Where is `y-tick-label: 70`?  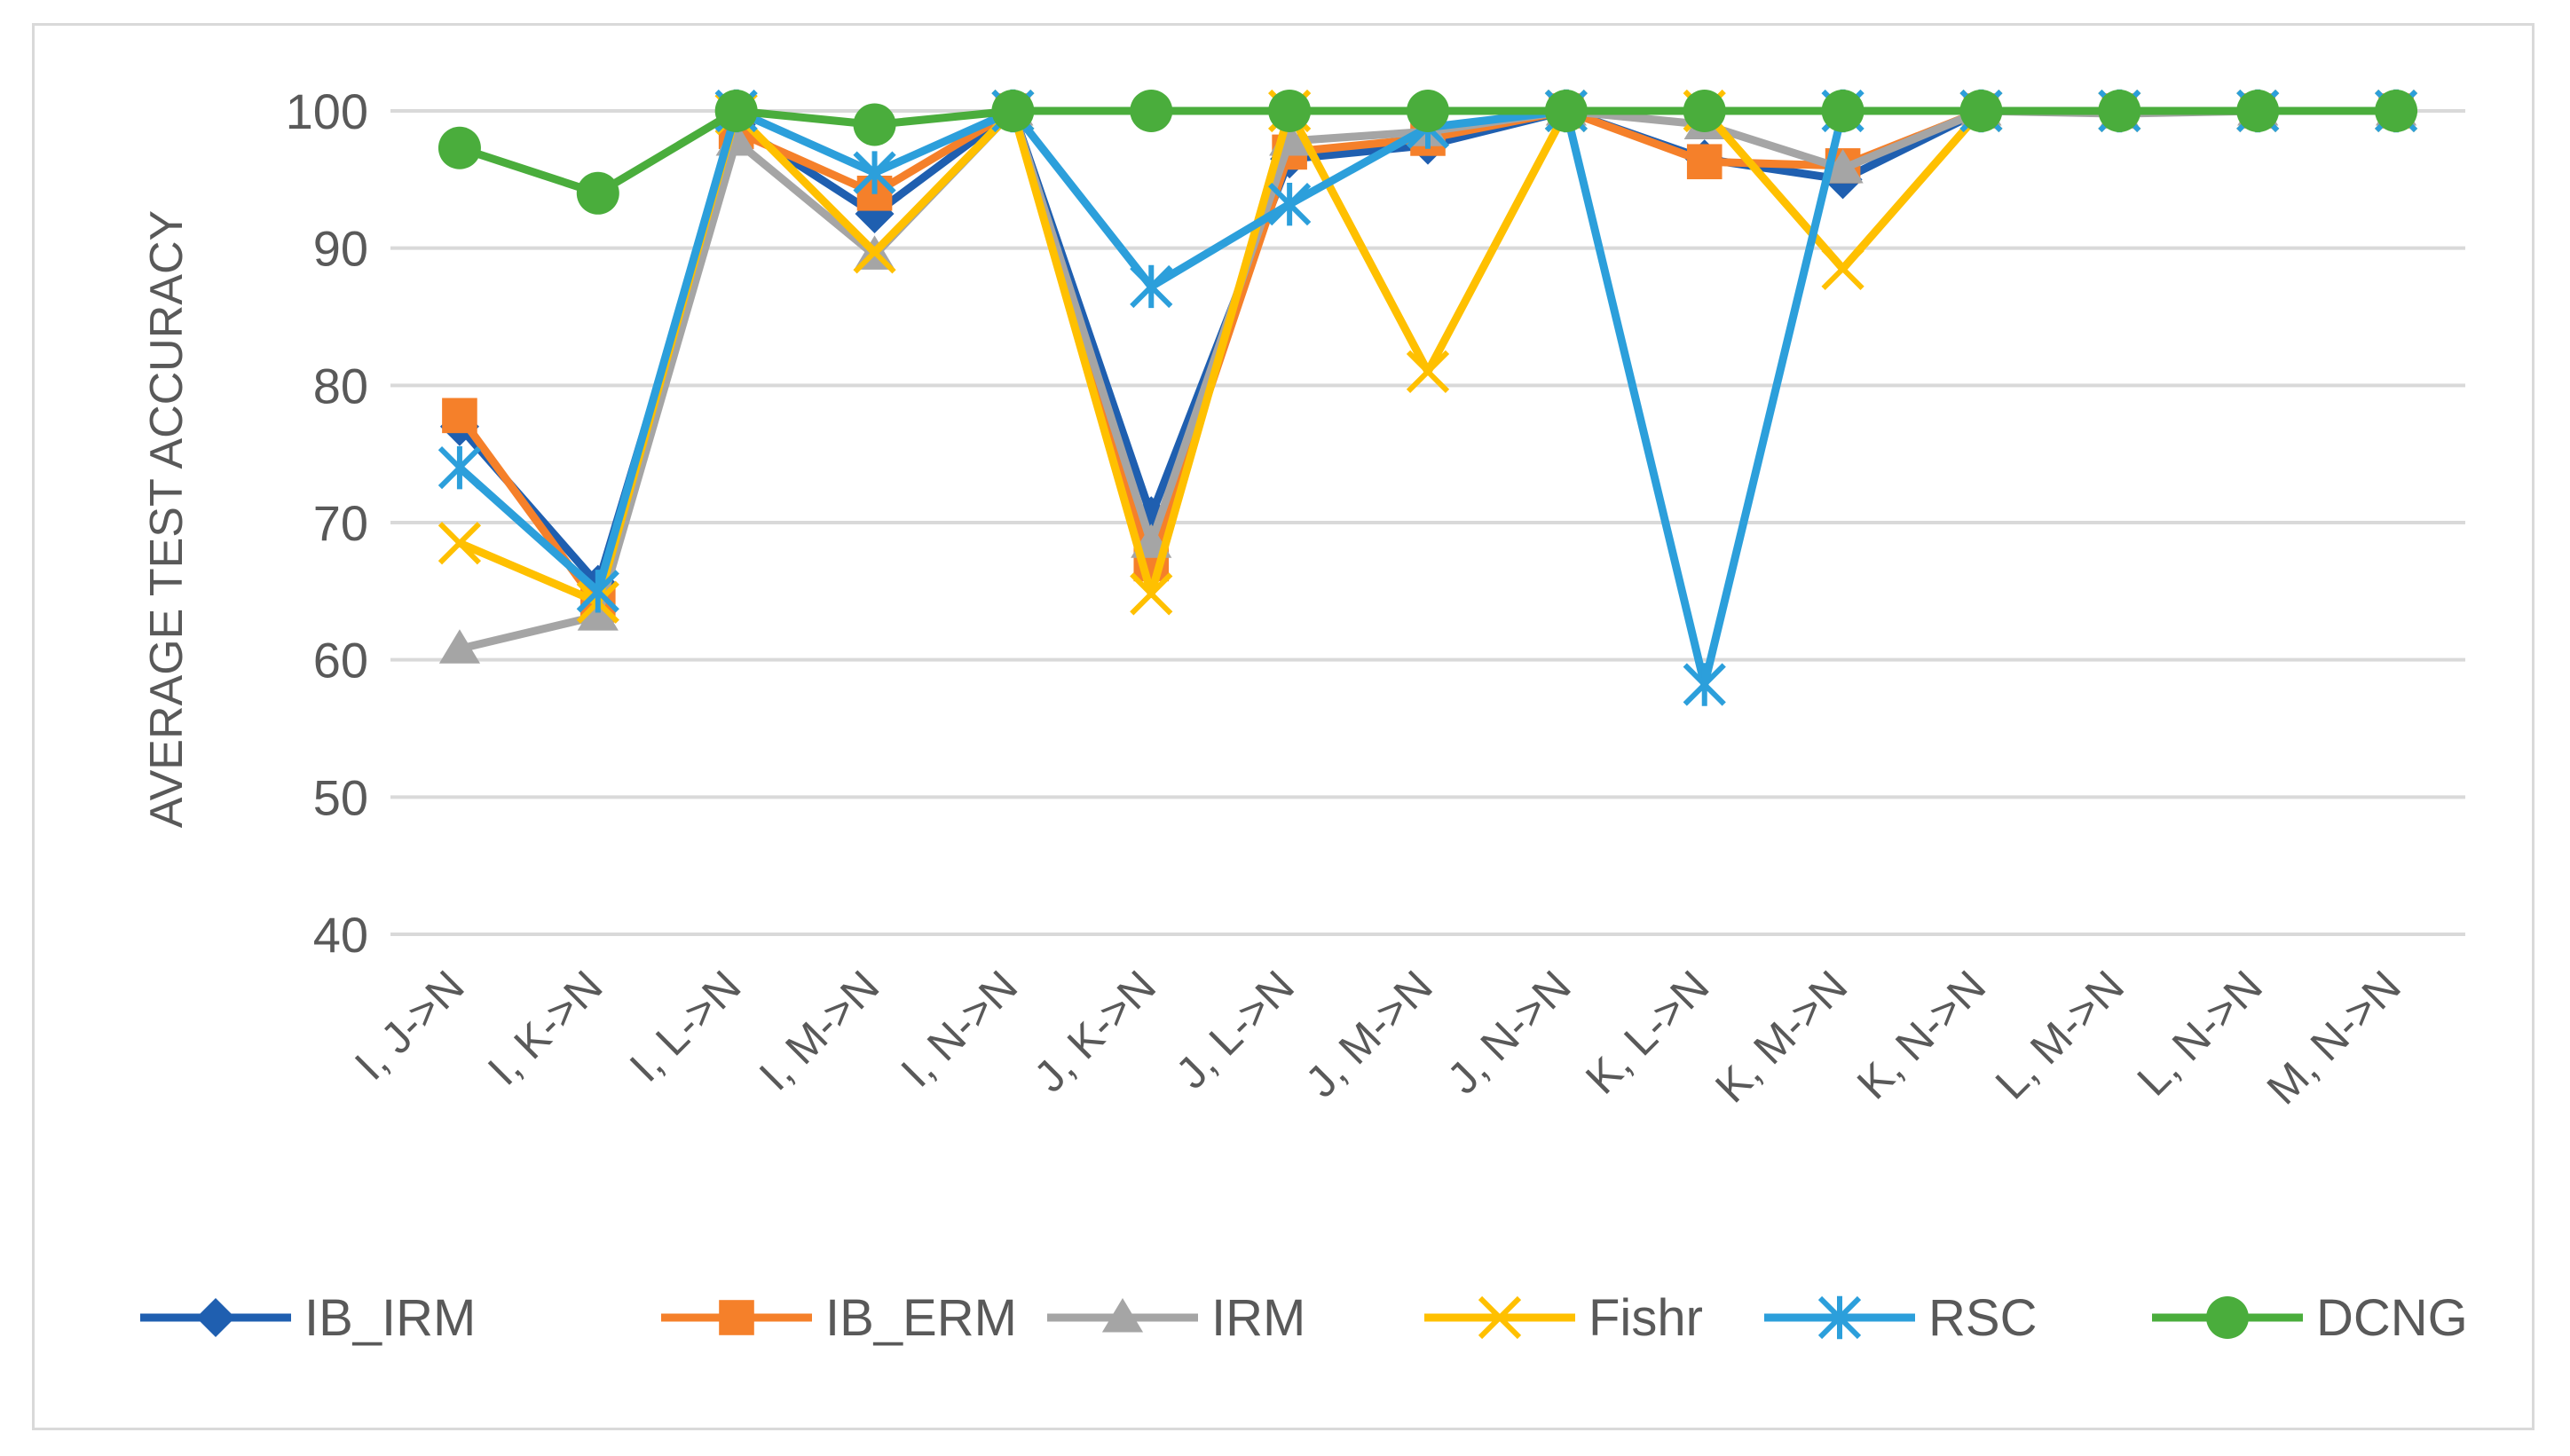
y-tick-label: 70 is located at coordinates (341, 523).